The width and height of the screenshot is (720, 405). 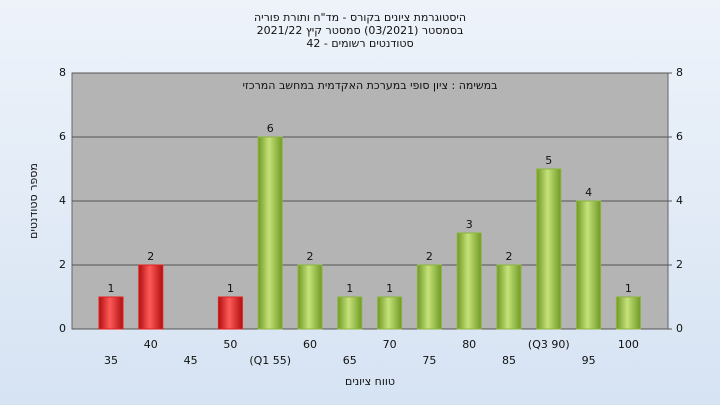 I want to click on y2-tick-label: 2, so click(x=679, y=264).